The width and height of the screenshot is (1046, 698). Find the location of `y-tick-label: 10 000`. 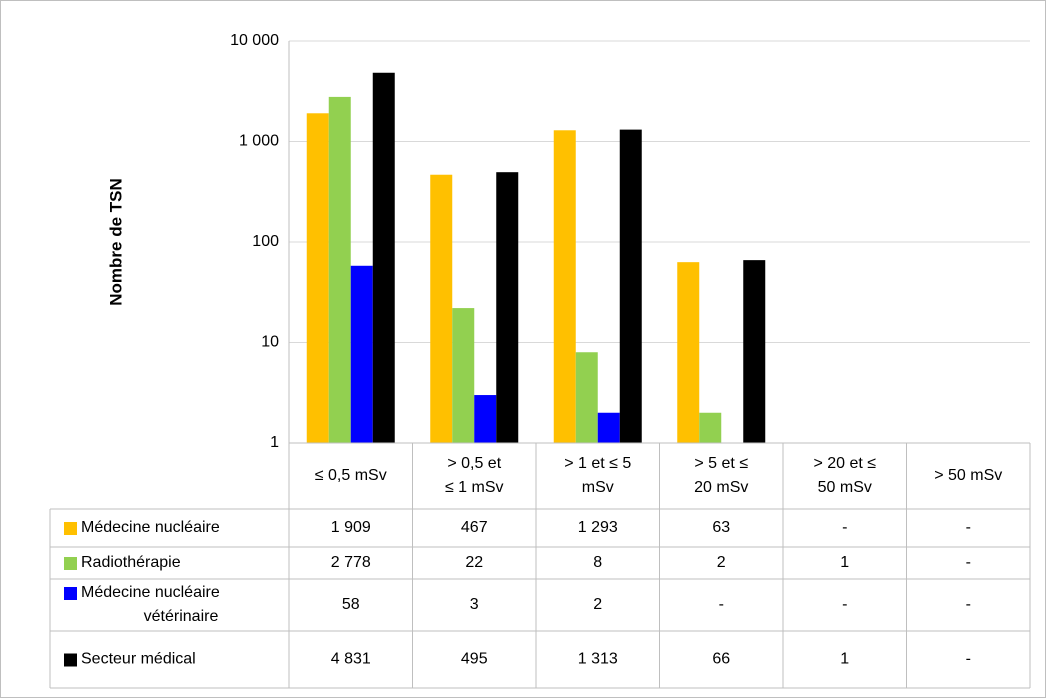

y-tick-label: 10 000 is located at coordinates (254, 40).